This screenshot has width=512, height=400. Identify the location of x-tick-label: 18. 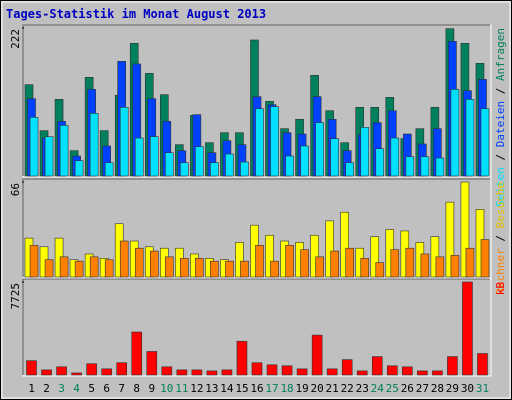
(286, 388).